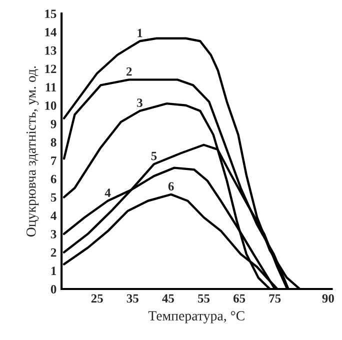  What do you see at coordinates (139, 102) in the screenshot?
I see `series-label: 3` at bounding box center [139, 102].